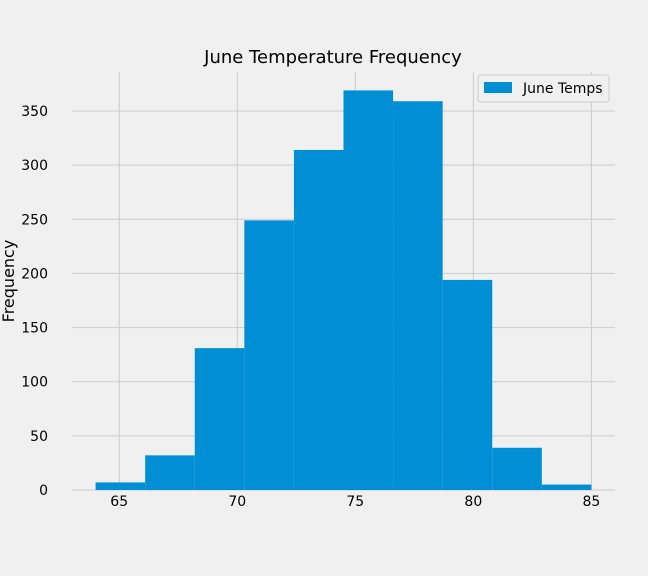  I want to click on legend-swatch, so click(498, 87).